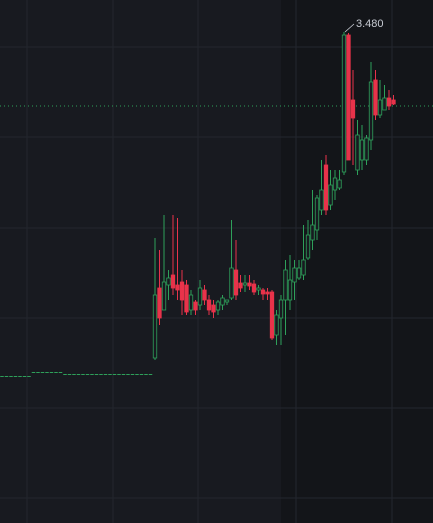  Describe the element at coordinates (349, 28) in the screenshot. I see `max-label-leader` at that location.